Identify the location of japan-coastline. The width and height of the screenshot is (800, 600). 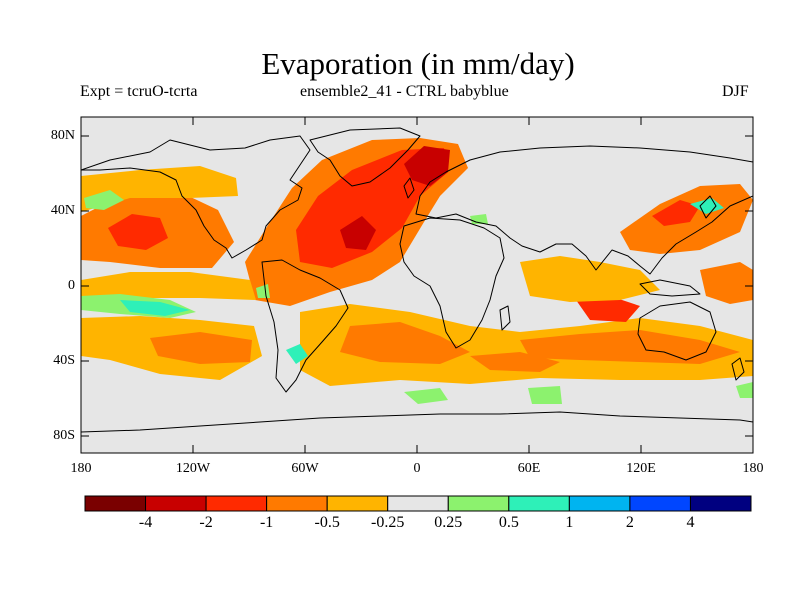
(708, 207).